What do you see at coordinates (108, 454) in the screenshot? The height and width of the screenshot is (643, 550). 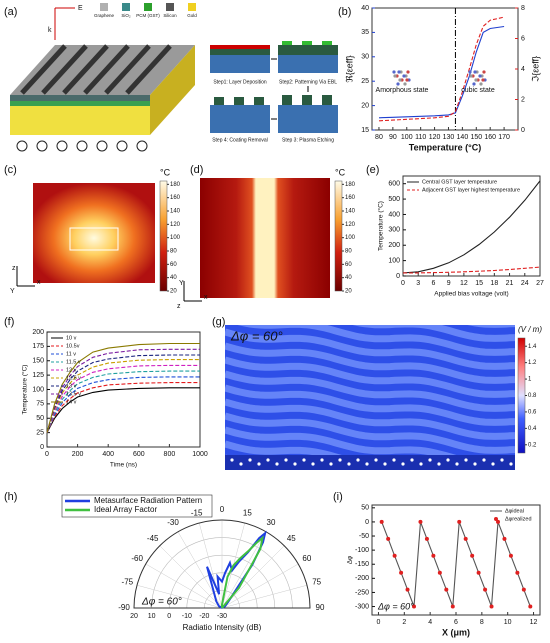 I see `x-tick-label: 400` at bounding box center [108, 454].